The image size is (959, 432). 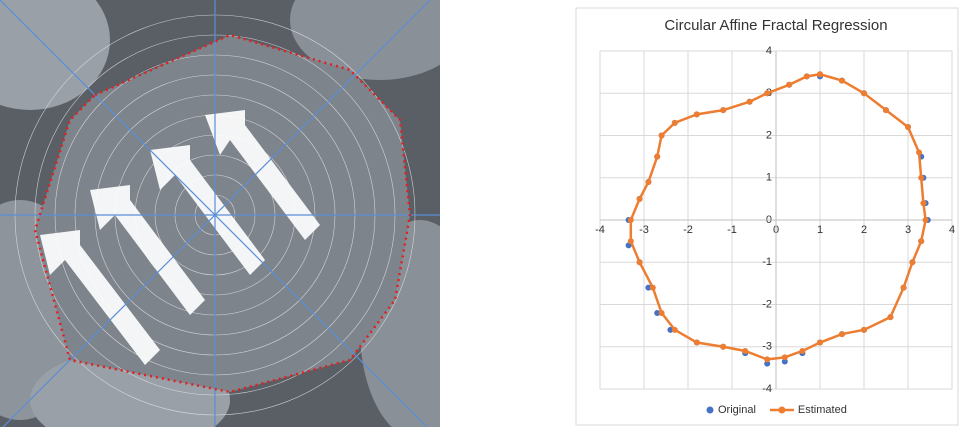 What do you see at coordinates (952, 230) in the screenshot?
I see `x-tick-label: 4` at bounding box center [952, 230].